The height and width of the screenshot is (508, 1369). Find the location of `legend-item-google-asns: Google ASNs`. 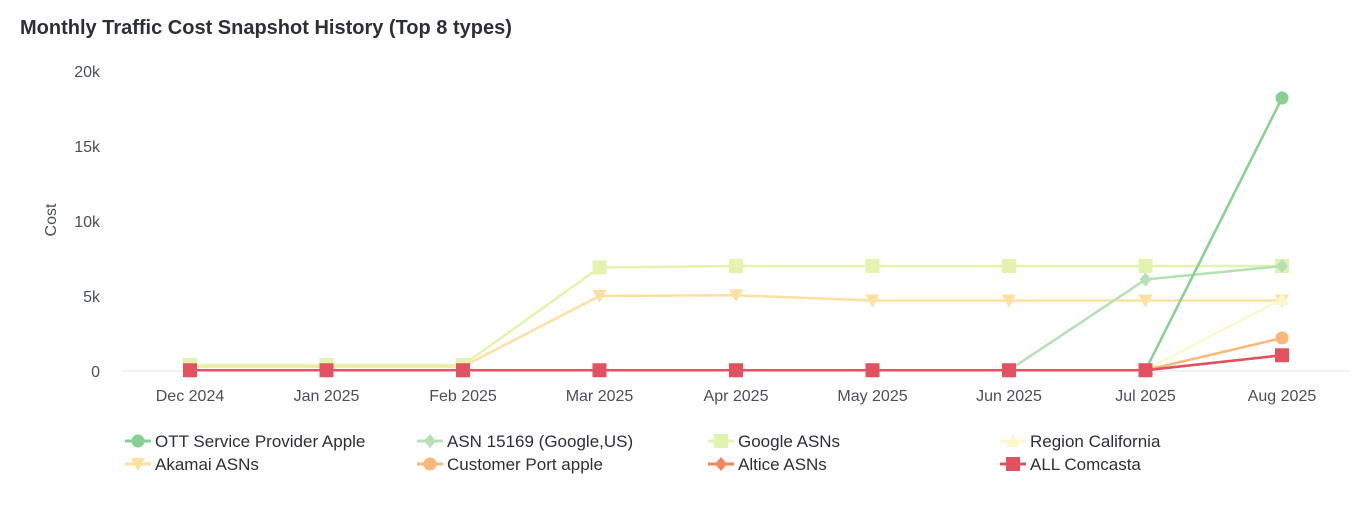

legend-item-google-asns: Google ASNs is located at coordinates (774, 441).